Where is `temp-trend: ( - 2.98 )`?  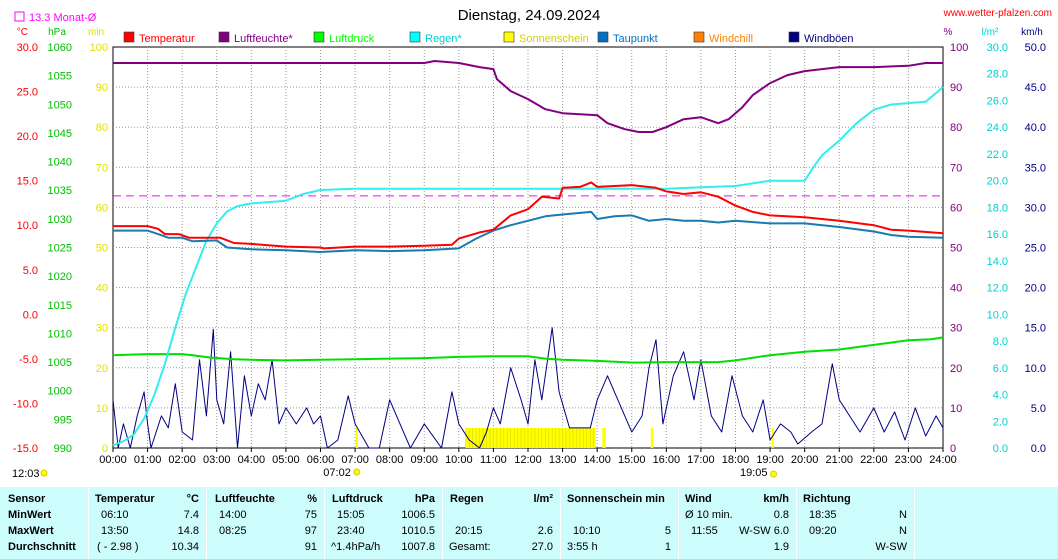
temp-trend: ( - 2.98 ) is located at coordinates (118, 547).